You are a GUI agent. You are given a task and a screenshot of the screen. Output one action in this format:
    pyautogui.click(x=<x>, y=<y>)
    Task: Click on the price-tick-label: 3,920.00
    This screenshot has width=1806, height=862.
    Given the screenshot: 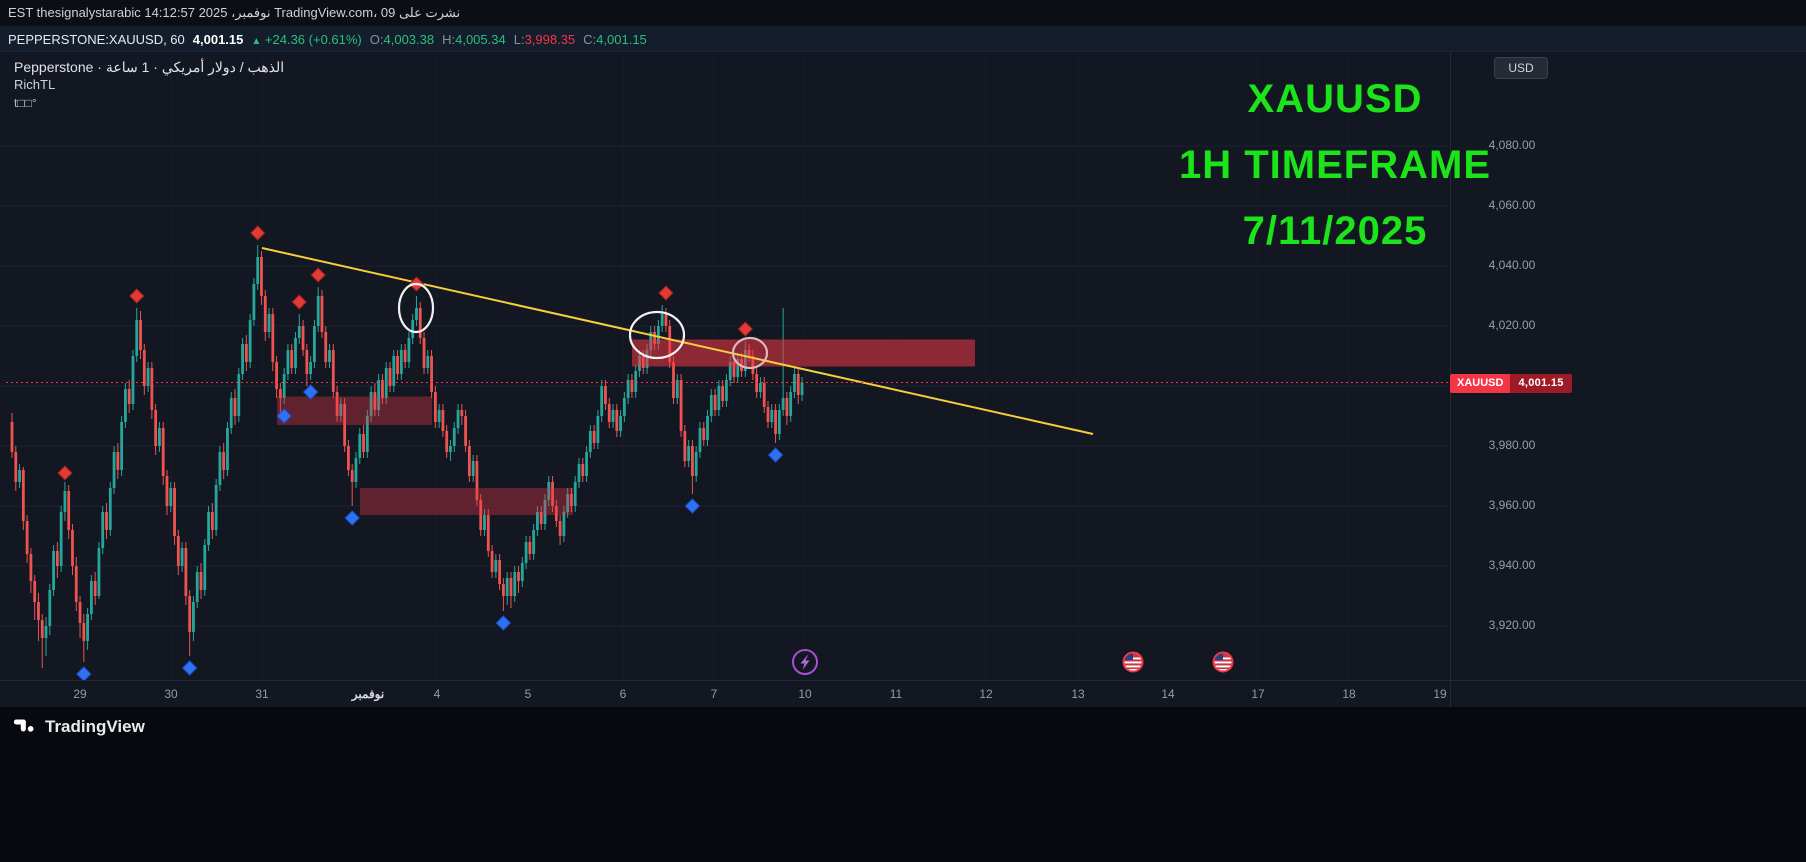 What is the action you would take?
    pyautogui.click(x=1512, y=625)
    